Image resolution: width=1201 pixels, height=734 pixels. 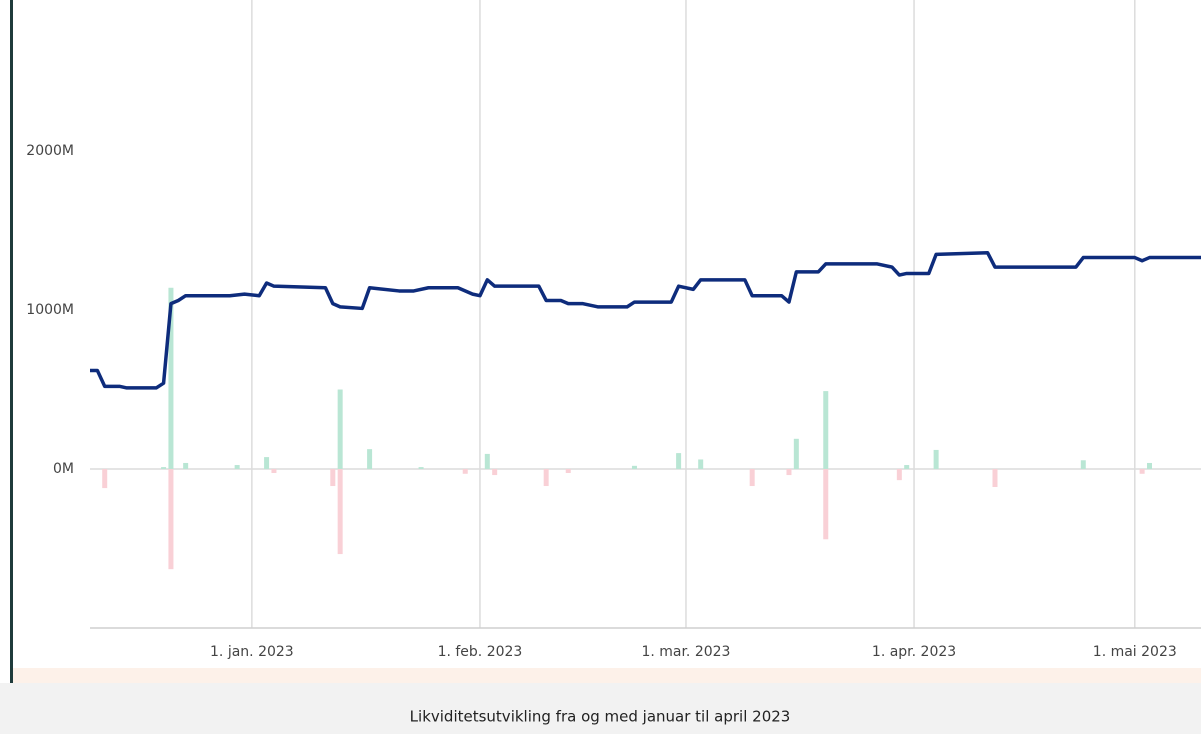 I want to click on y-tick-label: 0M, so click(x=63, y=469).